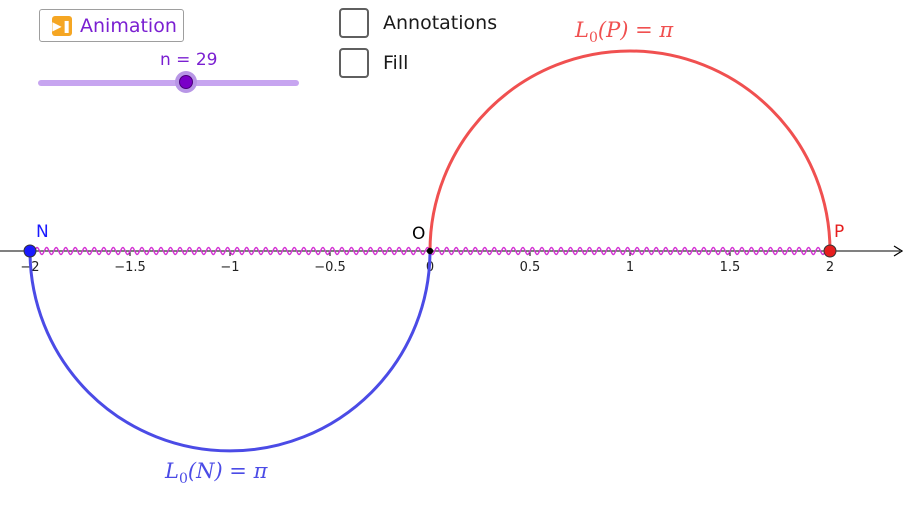 The width and height of the screenshot is (903, 512). I want to click on lower-label-main: L, so click(171, 471).